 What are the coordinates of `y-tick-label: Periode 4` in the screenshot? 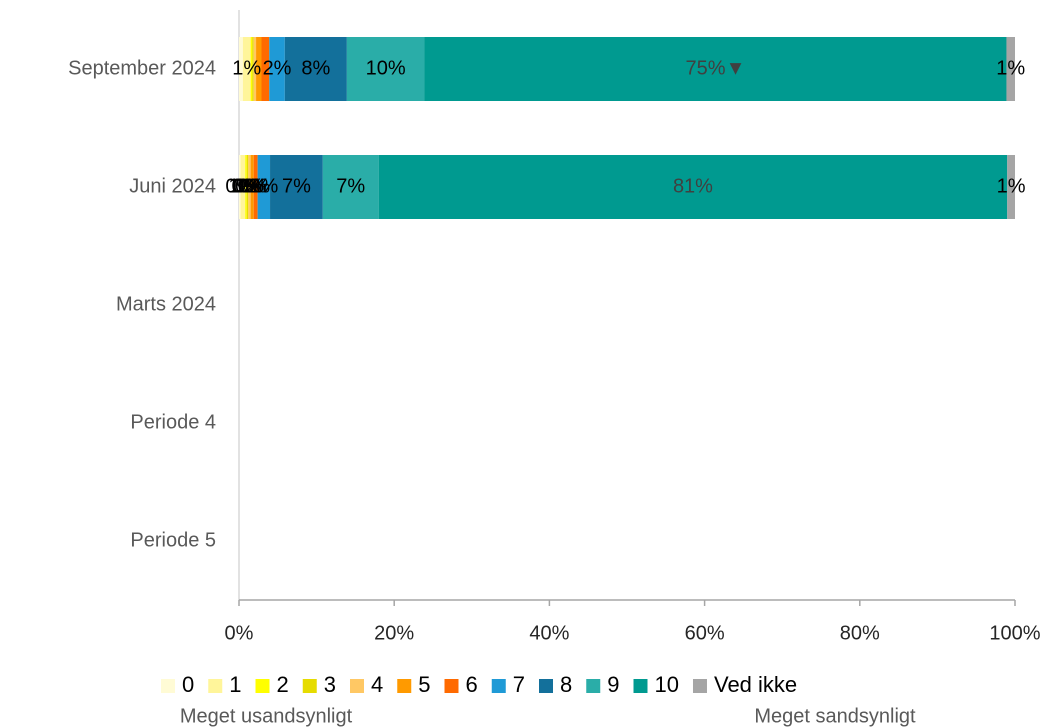 It's located at (173, 422).